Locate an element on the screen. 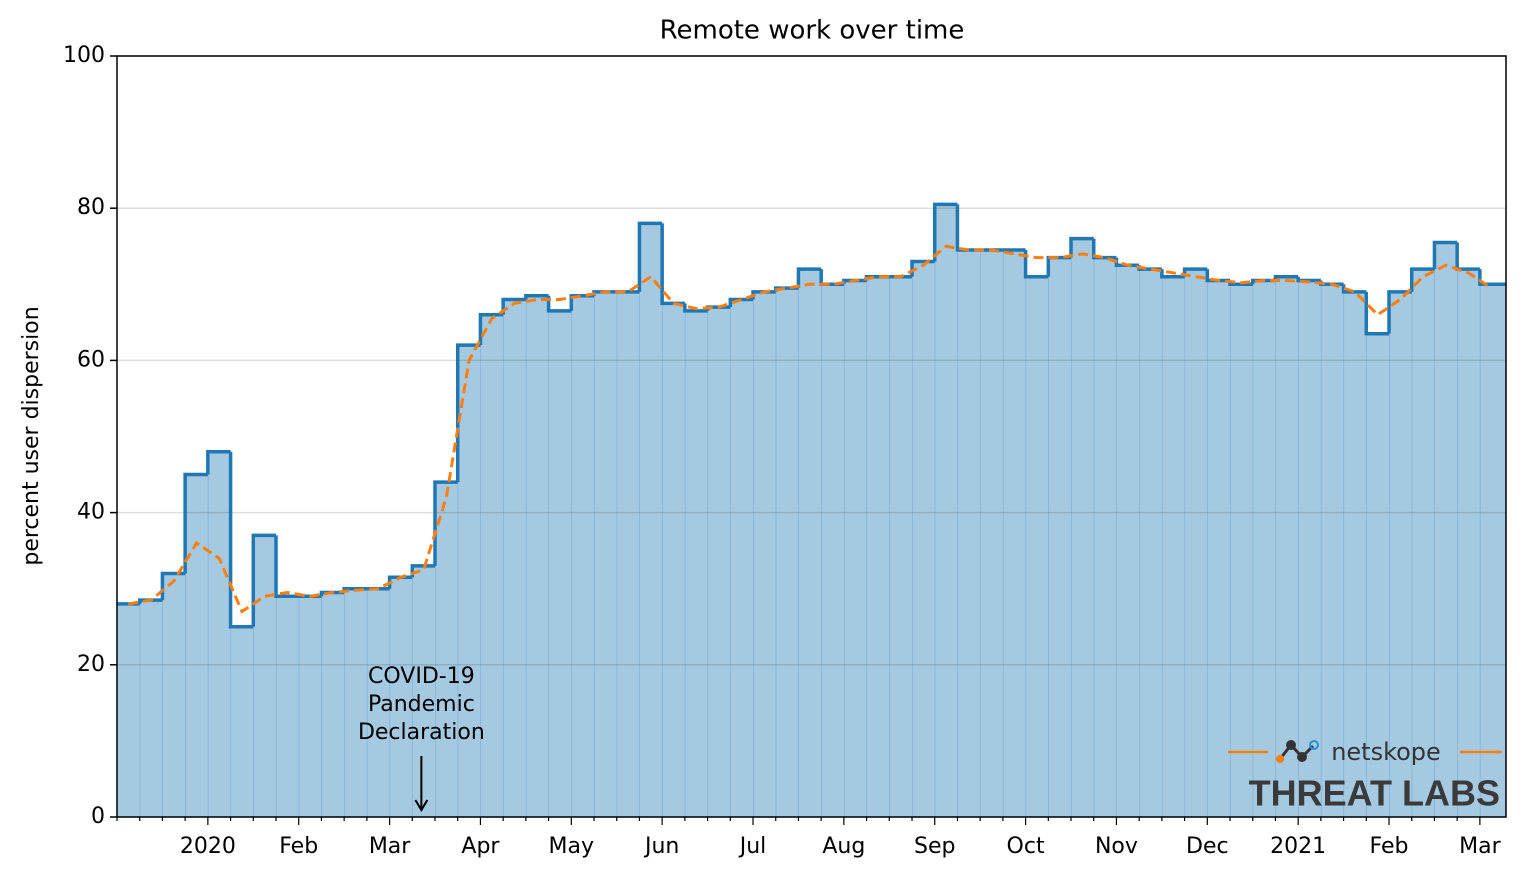 The image size is (1536, 877). x-tick-label: 2020 is located at coordinates (208, 846).